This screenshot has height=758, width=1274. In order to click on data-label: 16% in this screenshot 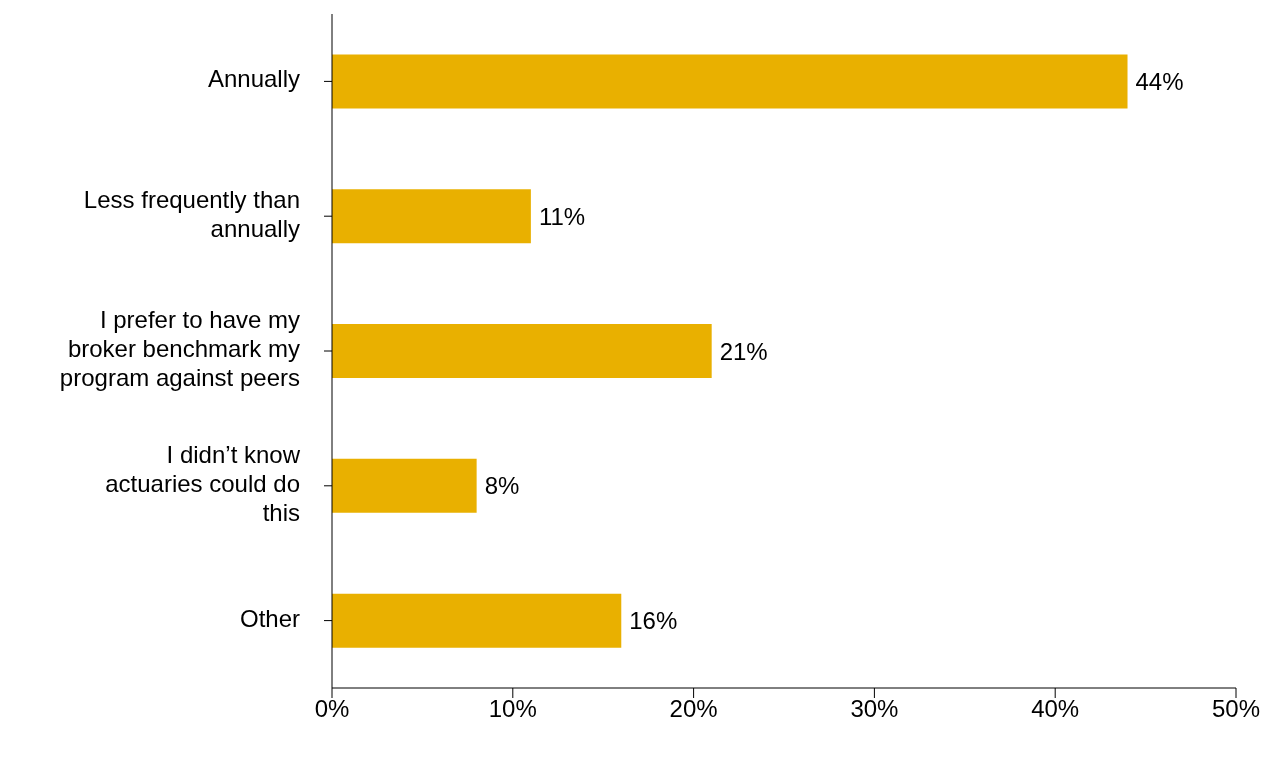, I will do `click(653, 621)`.